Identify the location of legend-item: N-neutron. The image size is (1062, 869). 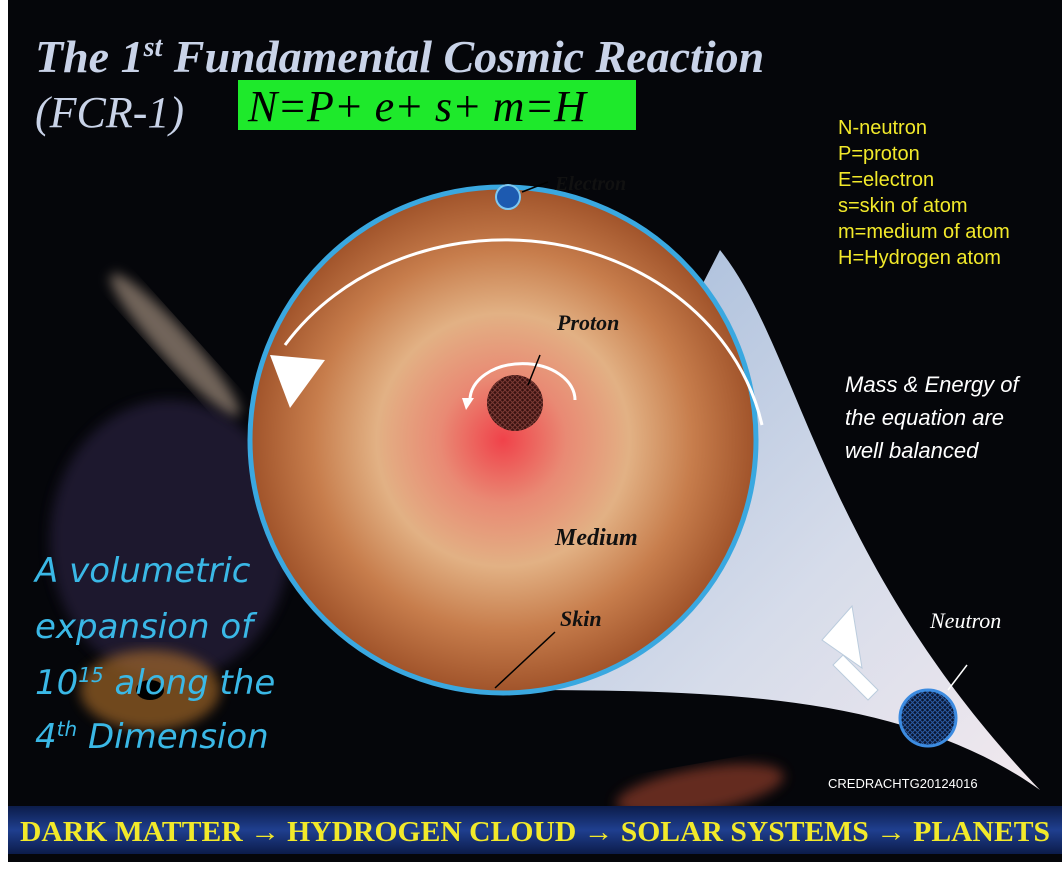
(882, 128).